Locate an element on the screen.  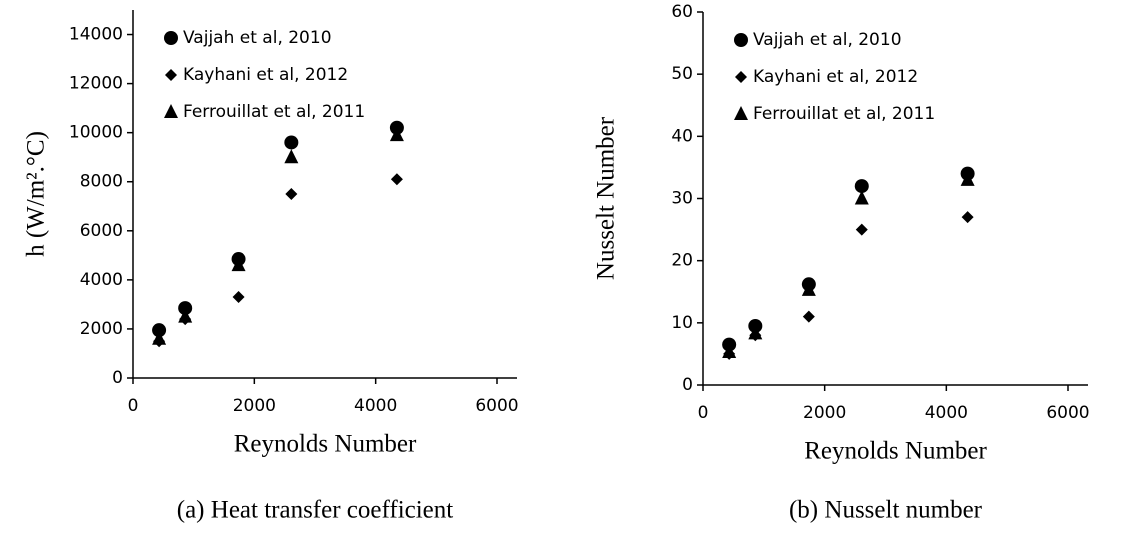
y-tick-label: 4000 is located at coordinates (101, 280).